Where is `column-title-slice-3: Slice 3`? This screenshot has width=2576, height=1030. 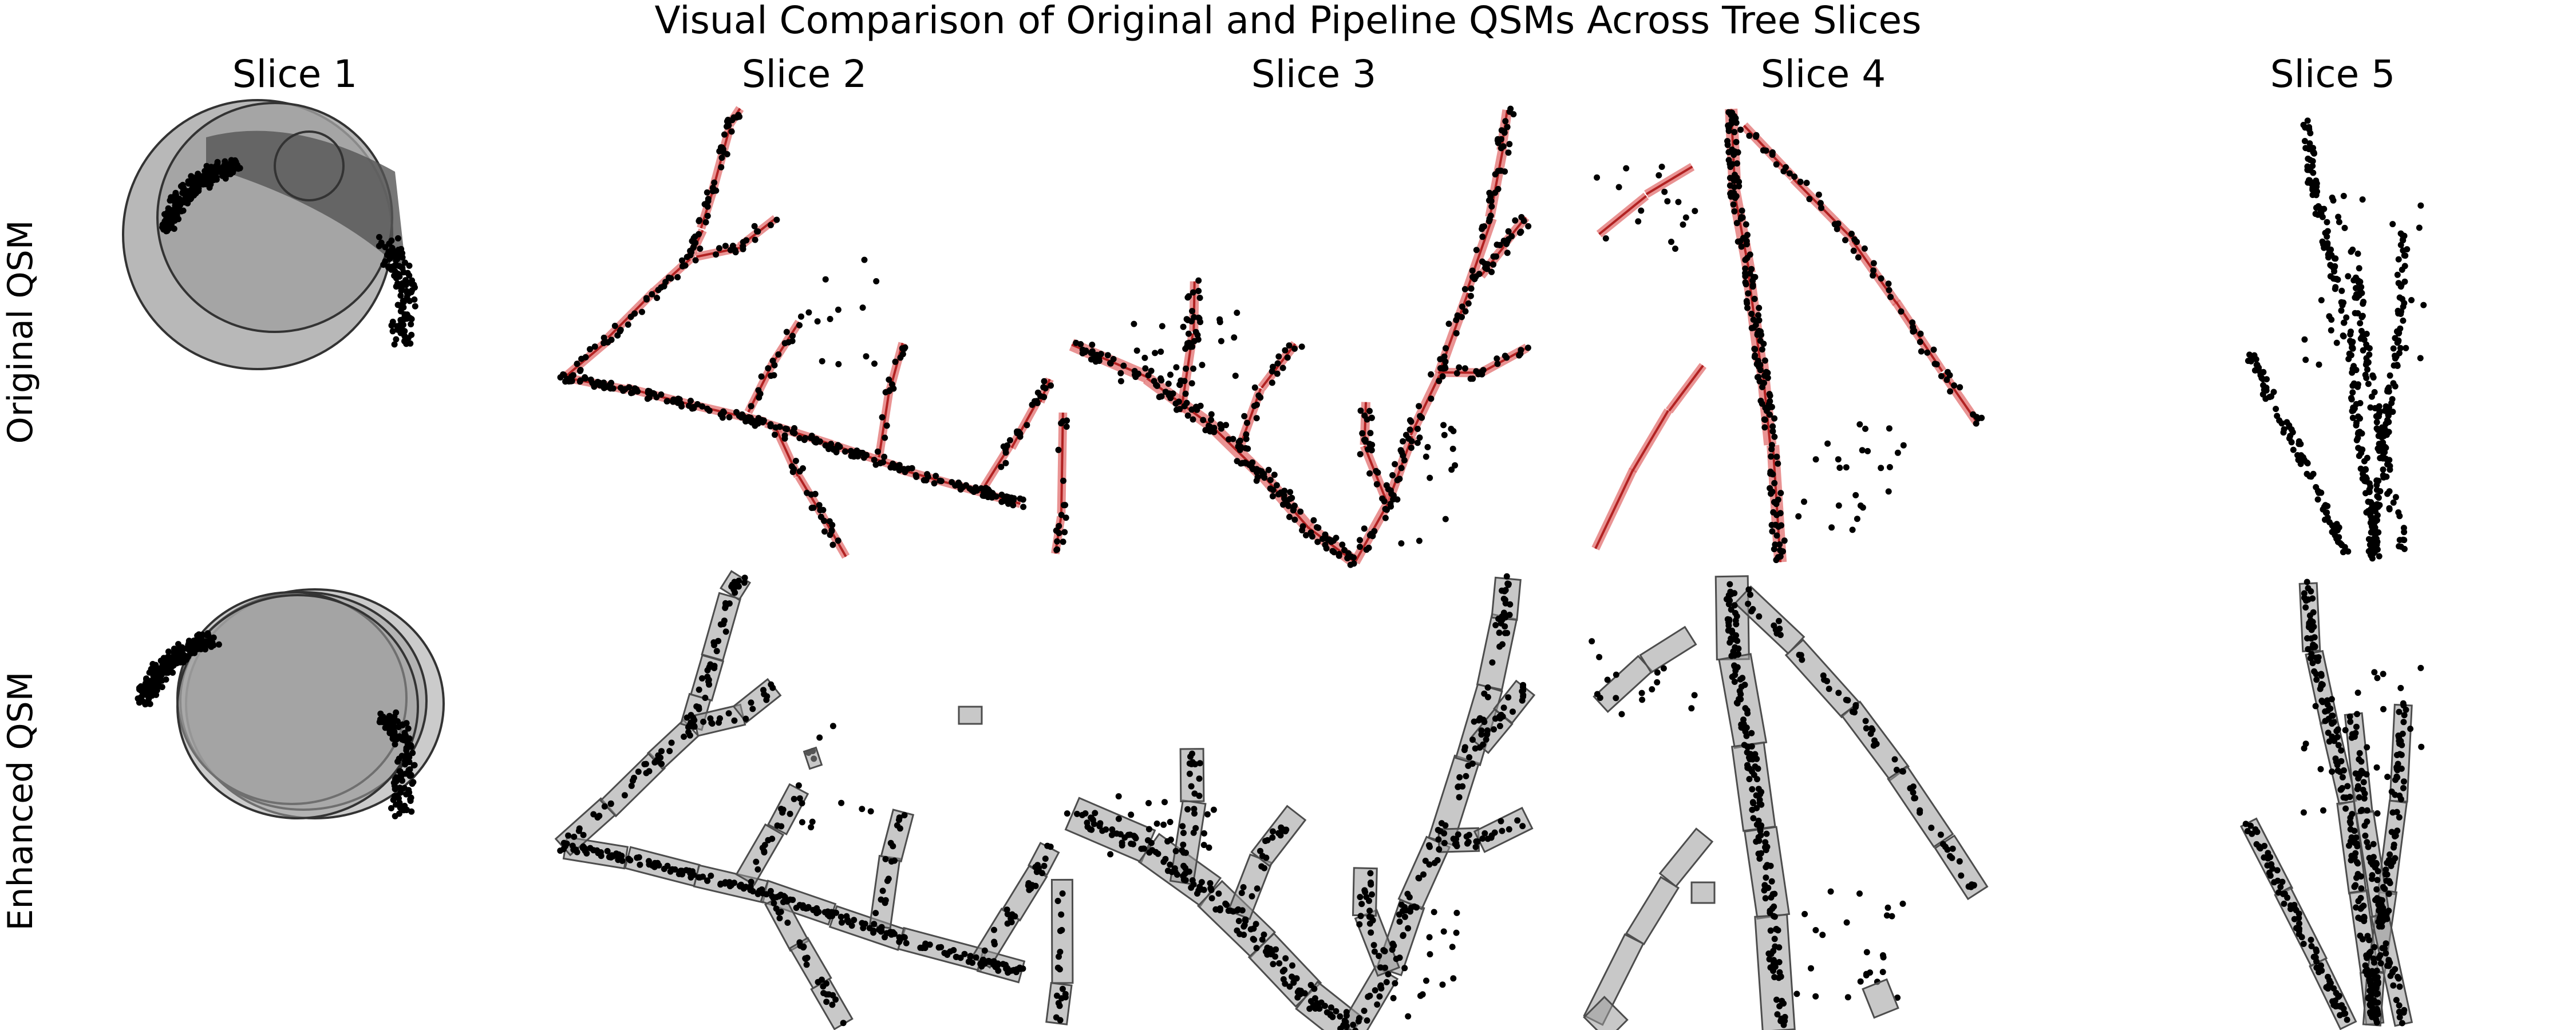 column-title-slice-3: Slice 3 is located at coordinates (1313, 74).